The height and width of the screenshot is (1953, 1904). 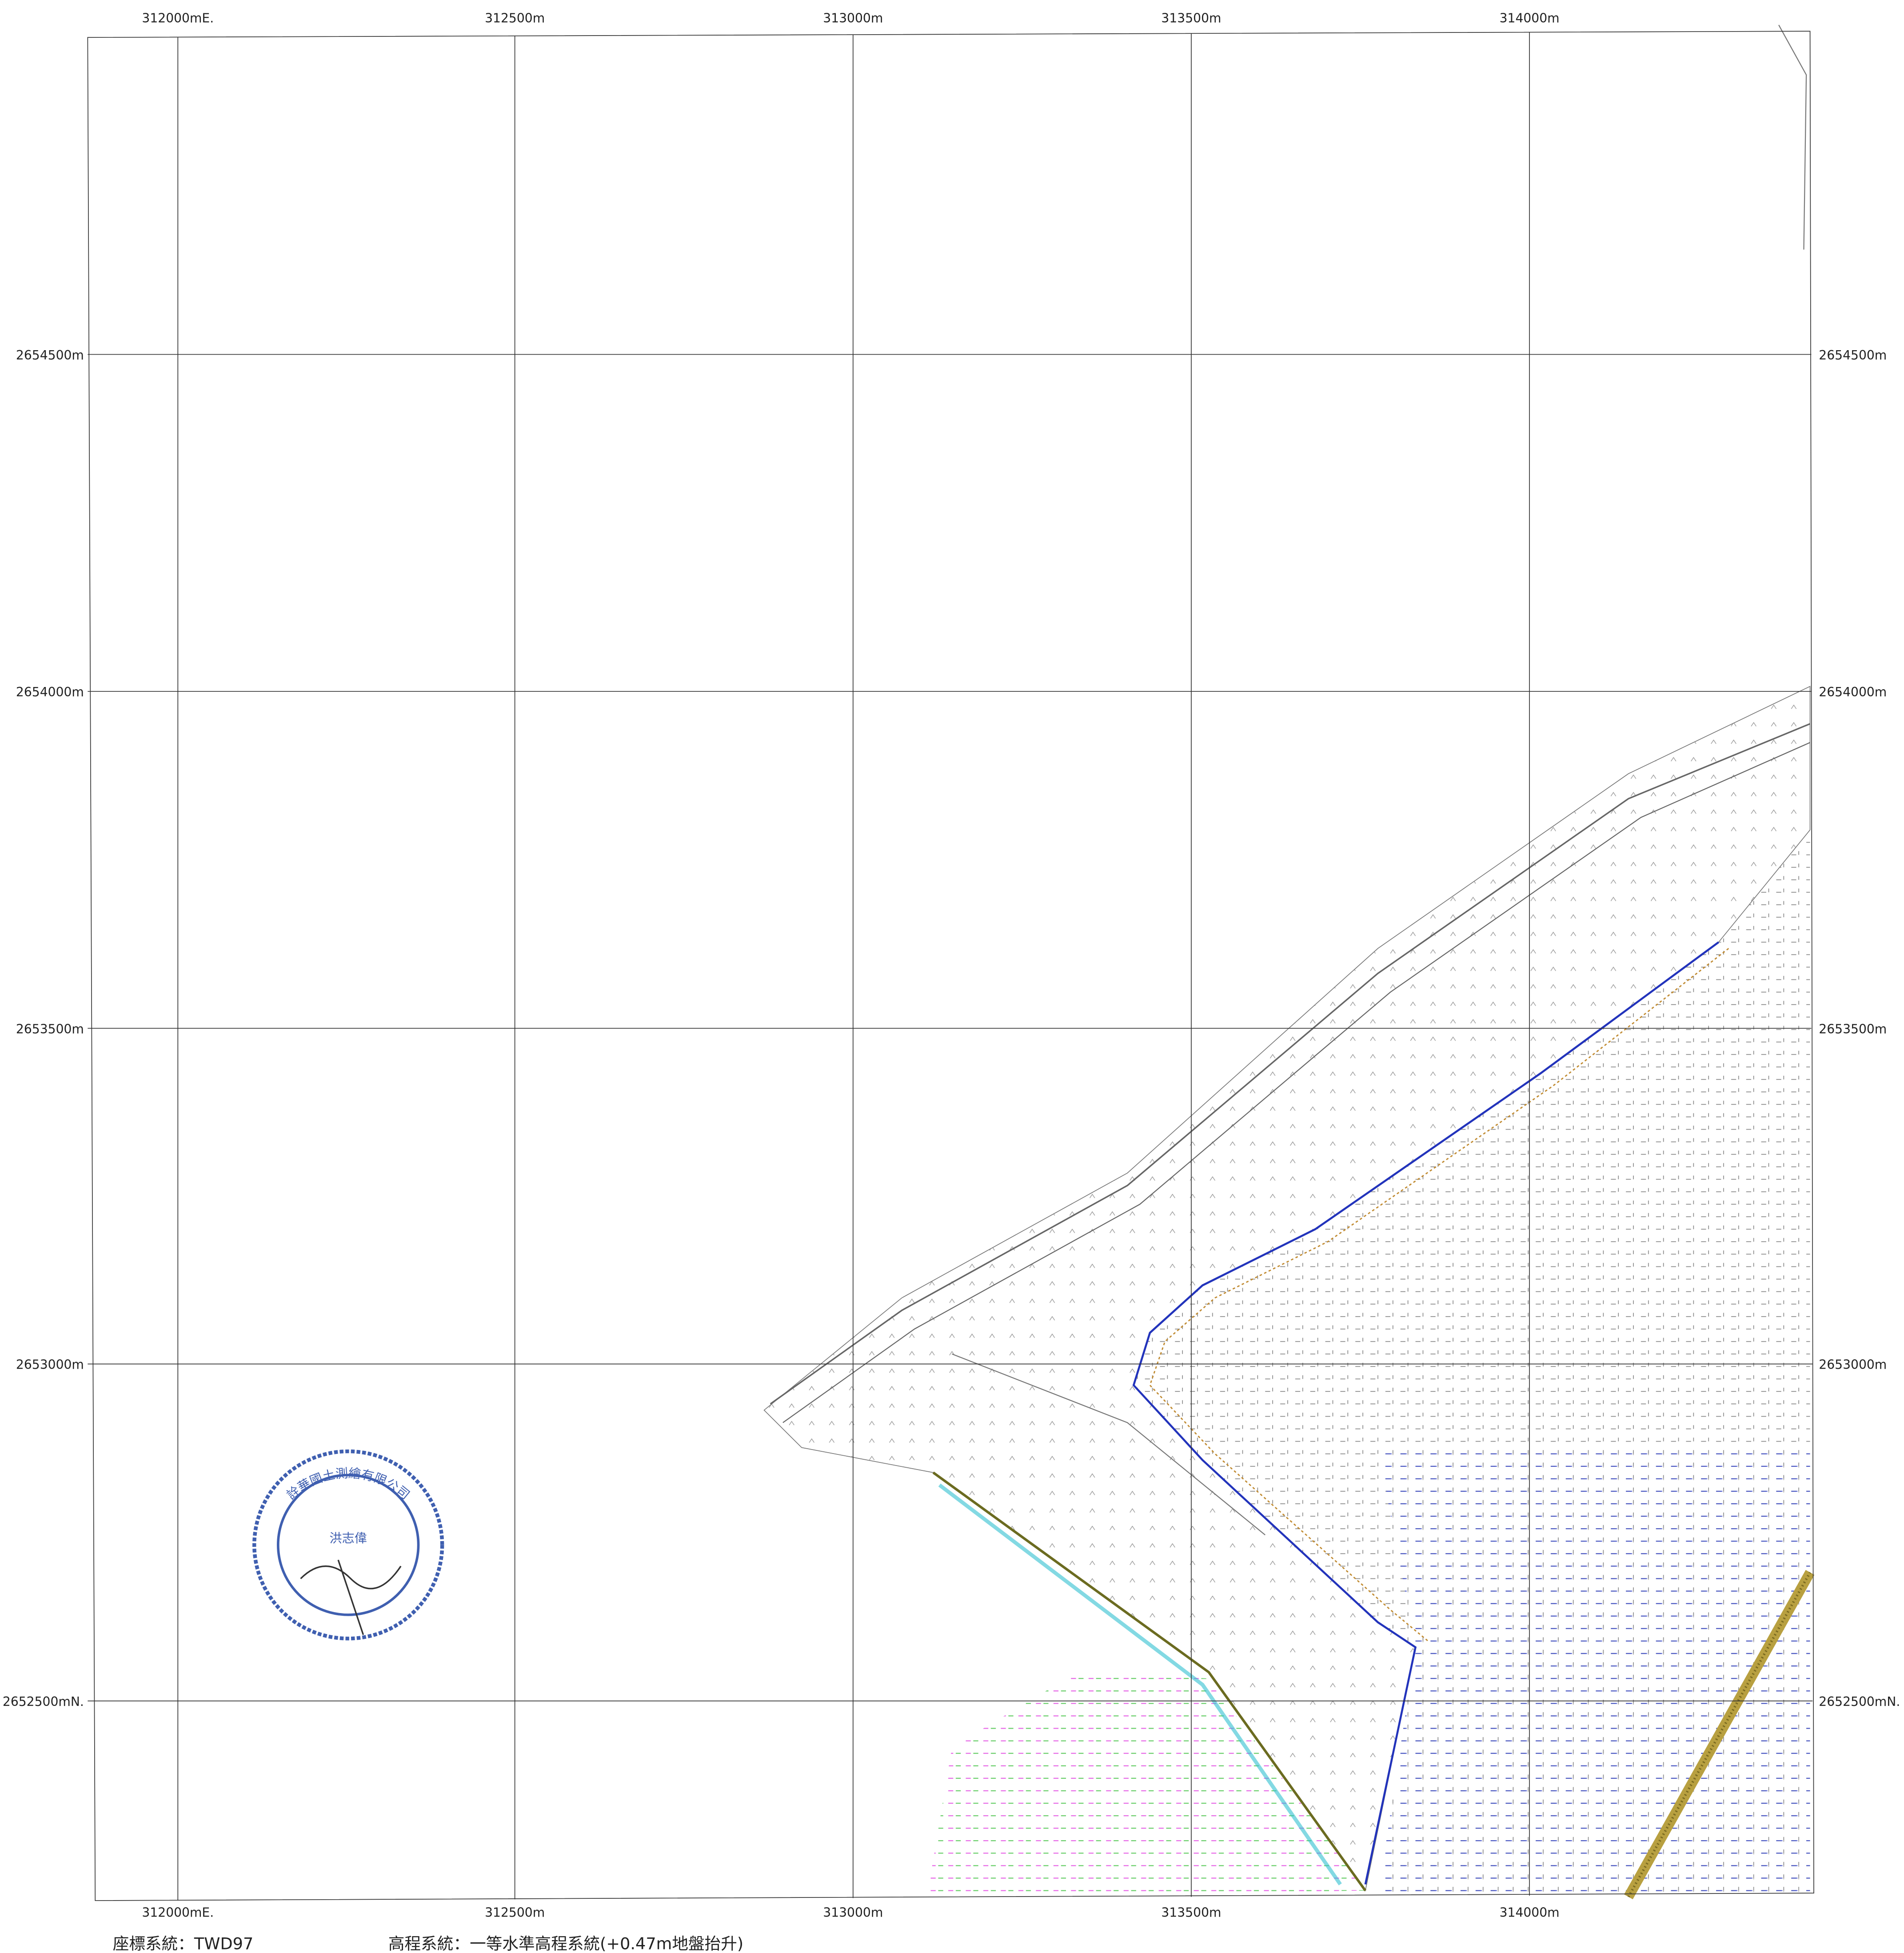 I want to click on signature, so click(x=351, y=1597).